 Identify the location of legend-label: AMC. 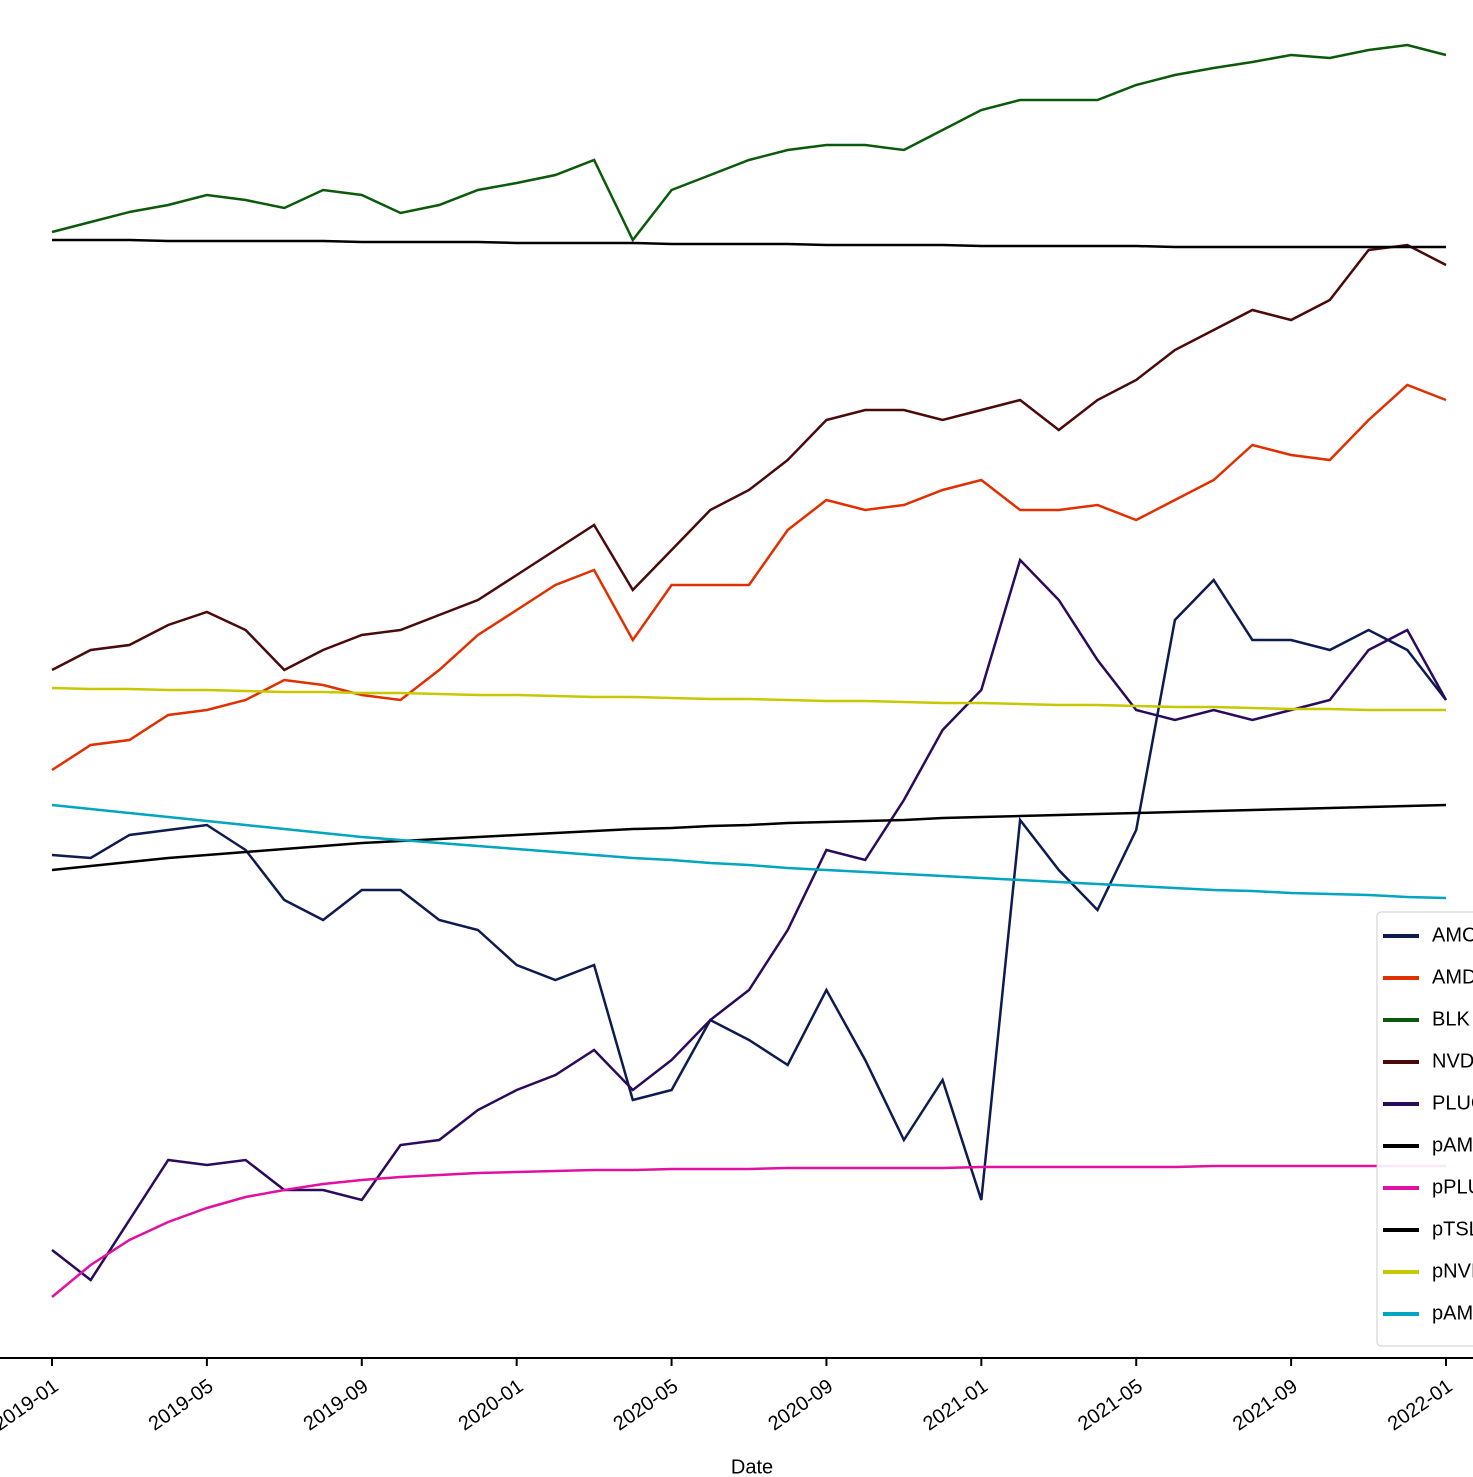
(1452, 935).